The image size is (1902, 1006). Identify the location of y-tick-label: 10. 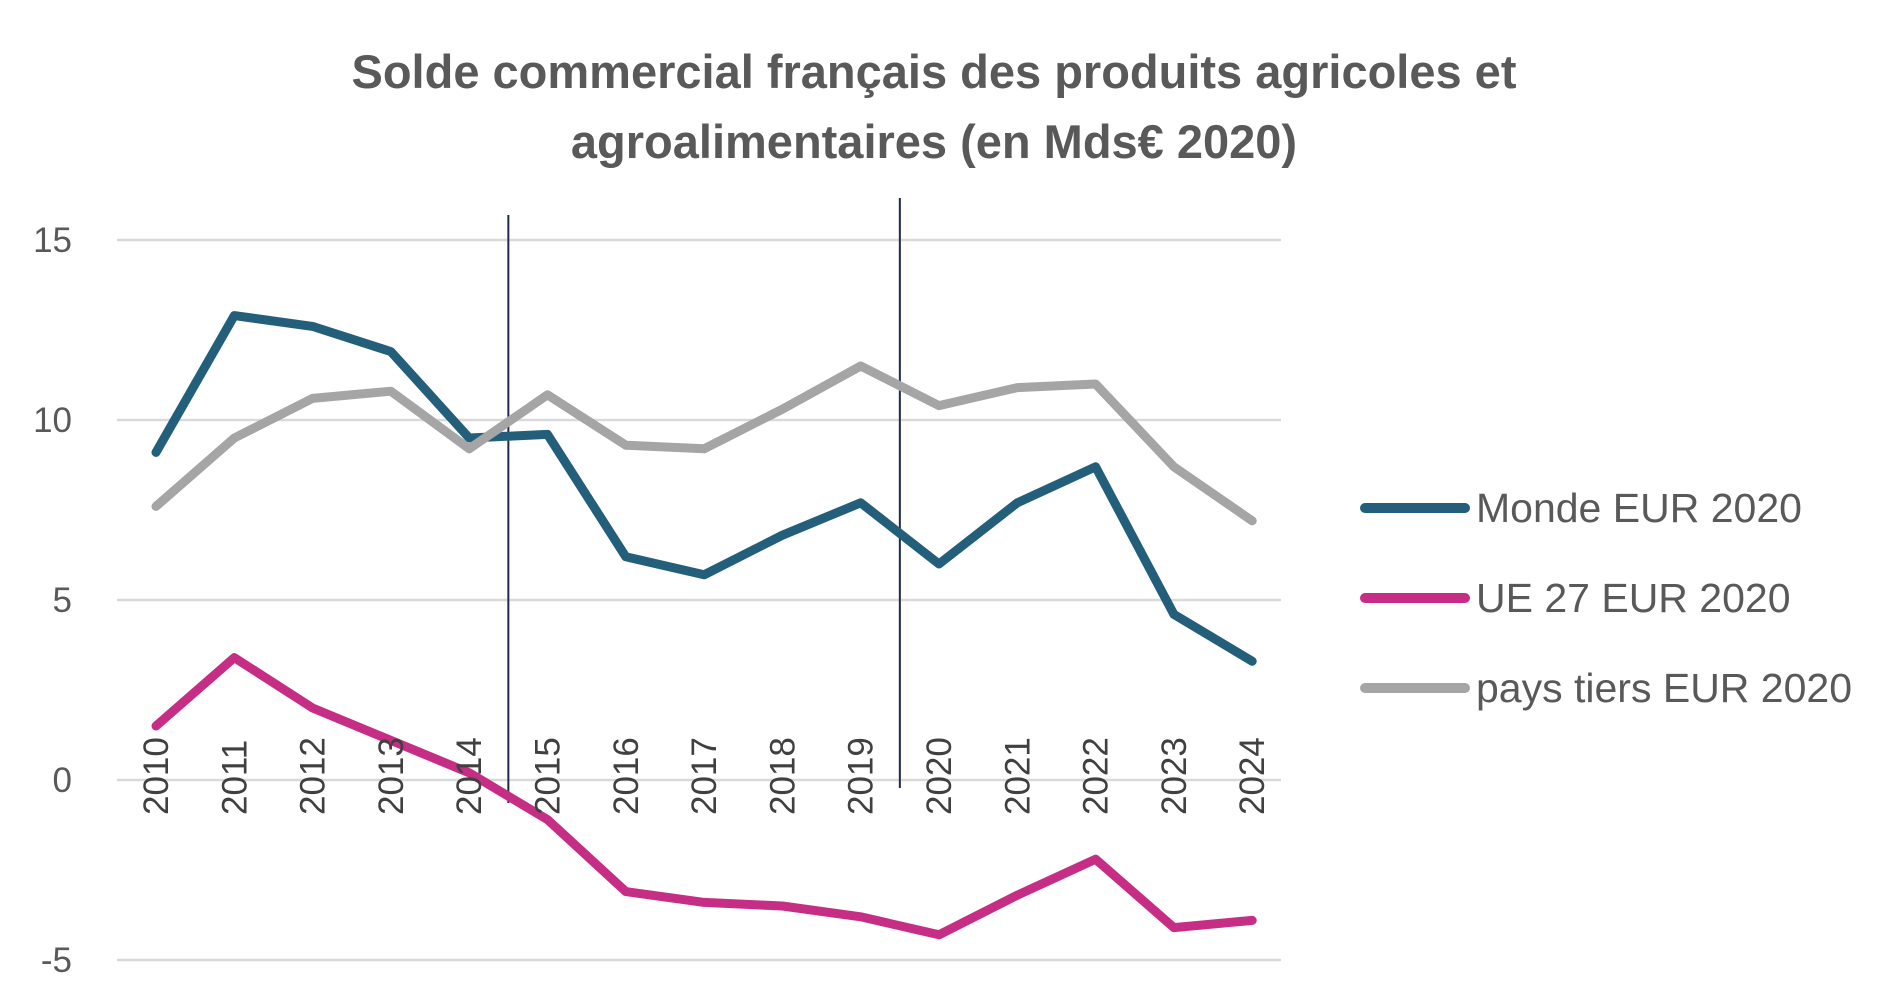
(52, 420).